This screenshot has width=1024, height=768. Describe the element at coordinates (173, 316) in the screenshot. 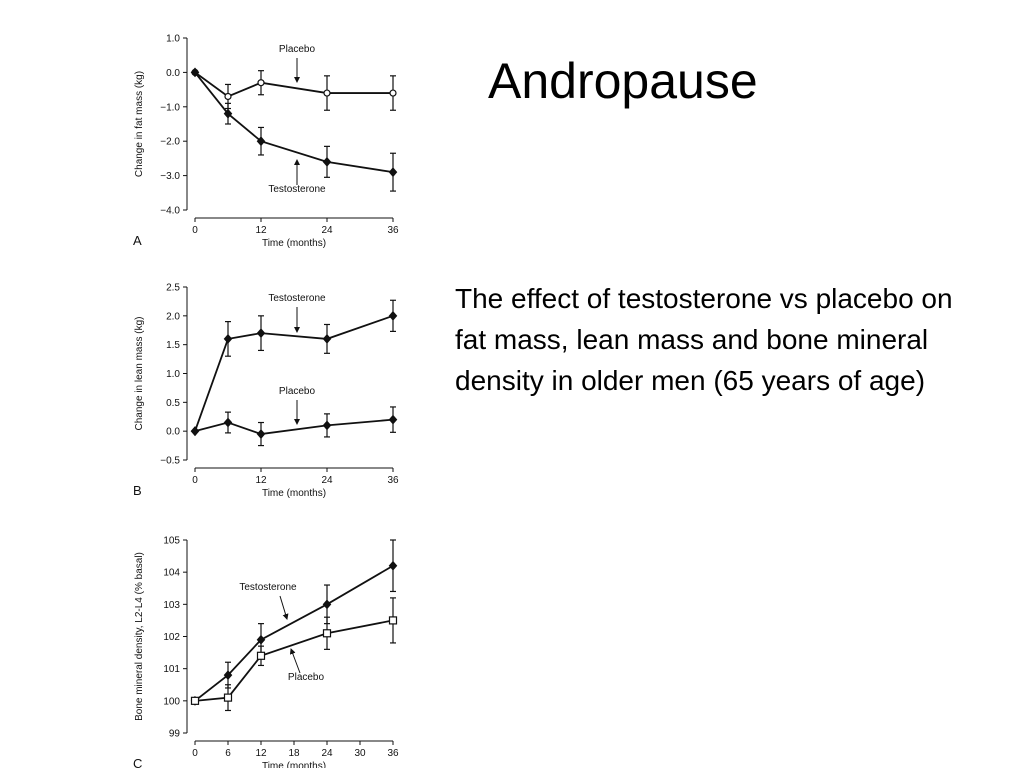

I see `y-tick-label: 2.0` at that location.